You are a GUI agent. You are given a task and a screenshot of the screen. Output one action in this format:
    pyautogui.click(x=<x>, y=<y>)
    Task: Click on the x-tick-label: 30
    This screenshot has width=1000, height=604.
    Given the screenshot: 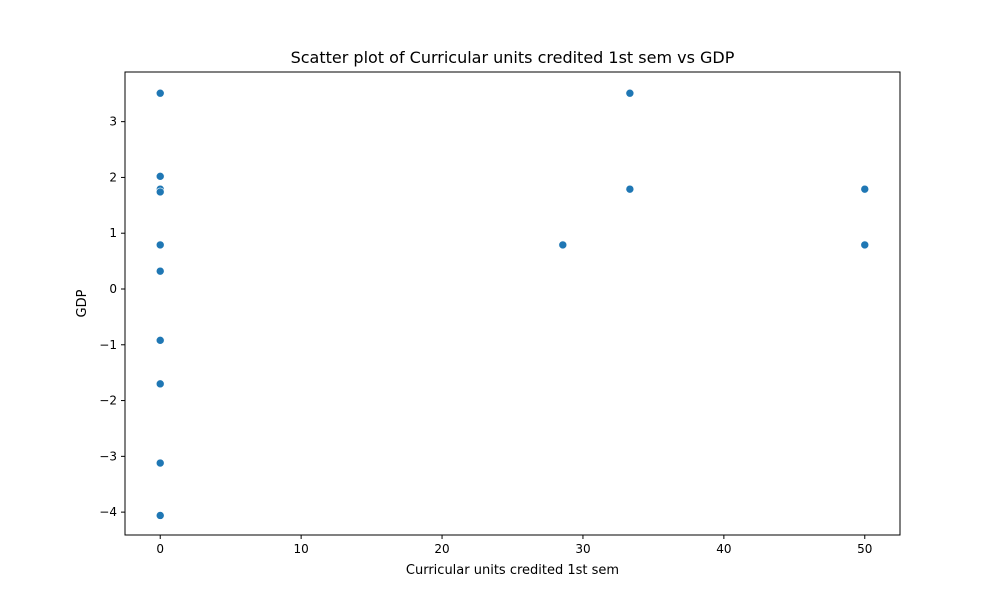 What is the action you would take?
    pyautogui.click(x=582, y=549)
    